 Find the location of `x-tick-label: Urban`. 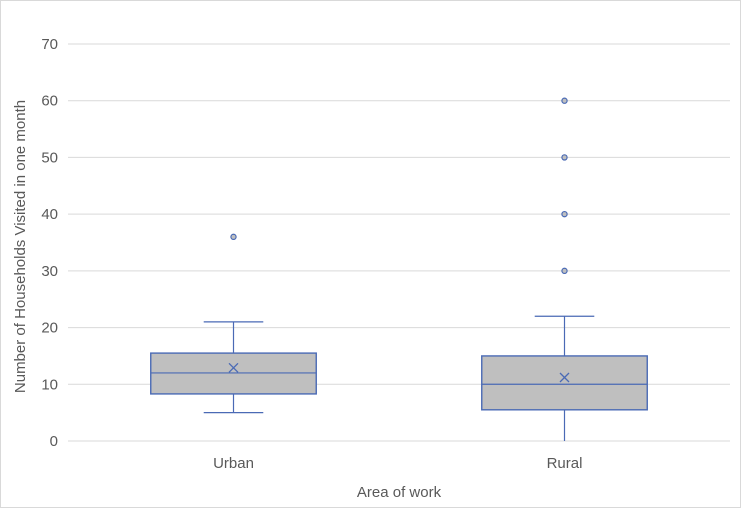

x-tick-label: Urban is located at coordinates (233, 463).